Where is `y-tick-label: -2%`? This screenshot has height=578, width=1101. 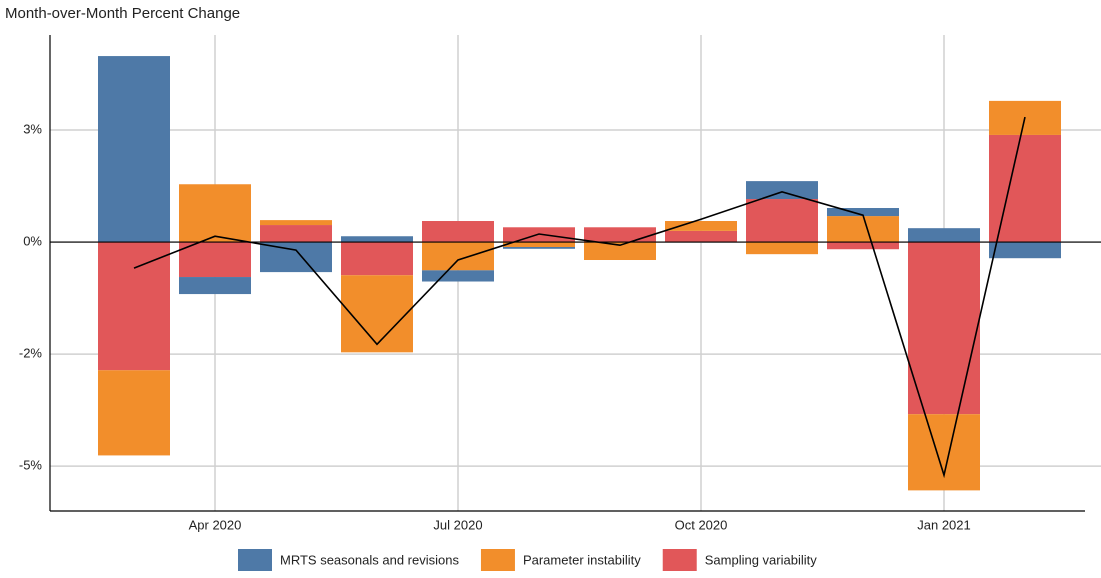 y-tick-label: -2% is located at coordinates (31, 353).